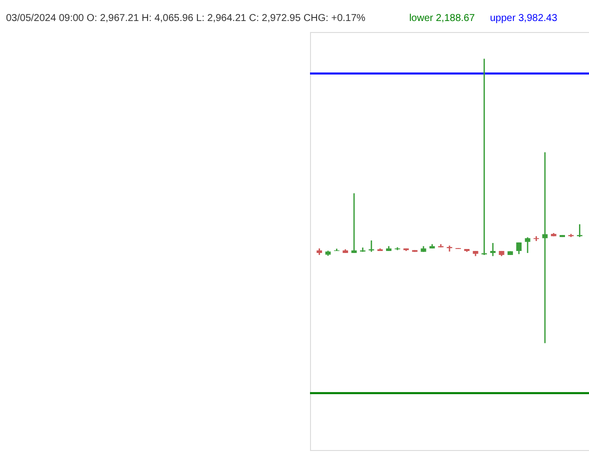 The width and height of the screenshot is (589, 453). What do you see at coordinates (442, 18) in the screenshot?
I see `ref-line-label: lower 2,188.67` at bounding box center [442, 18].